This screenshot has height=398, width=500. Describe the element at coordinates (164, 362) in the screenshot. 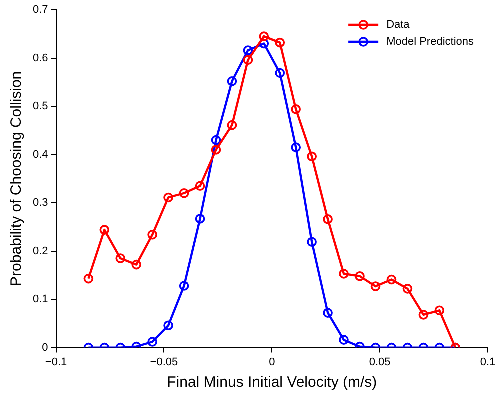

I see `x-tick-label: −0.05` at that location.